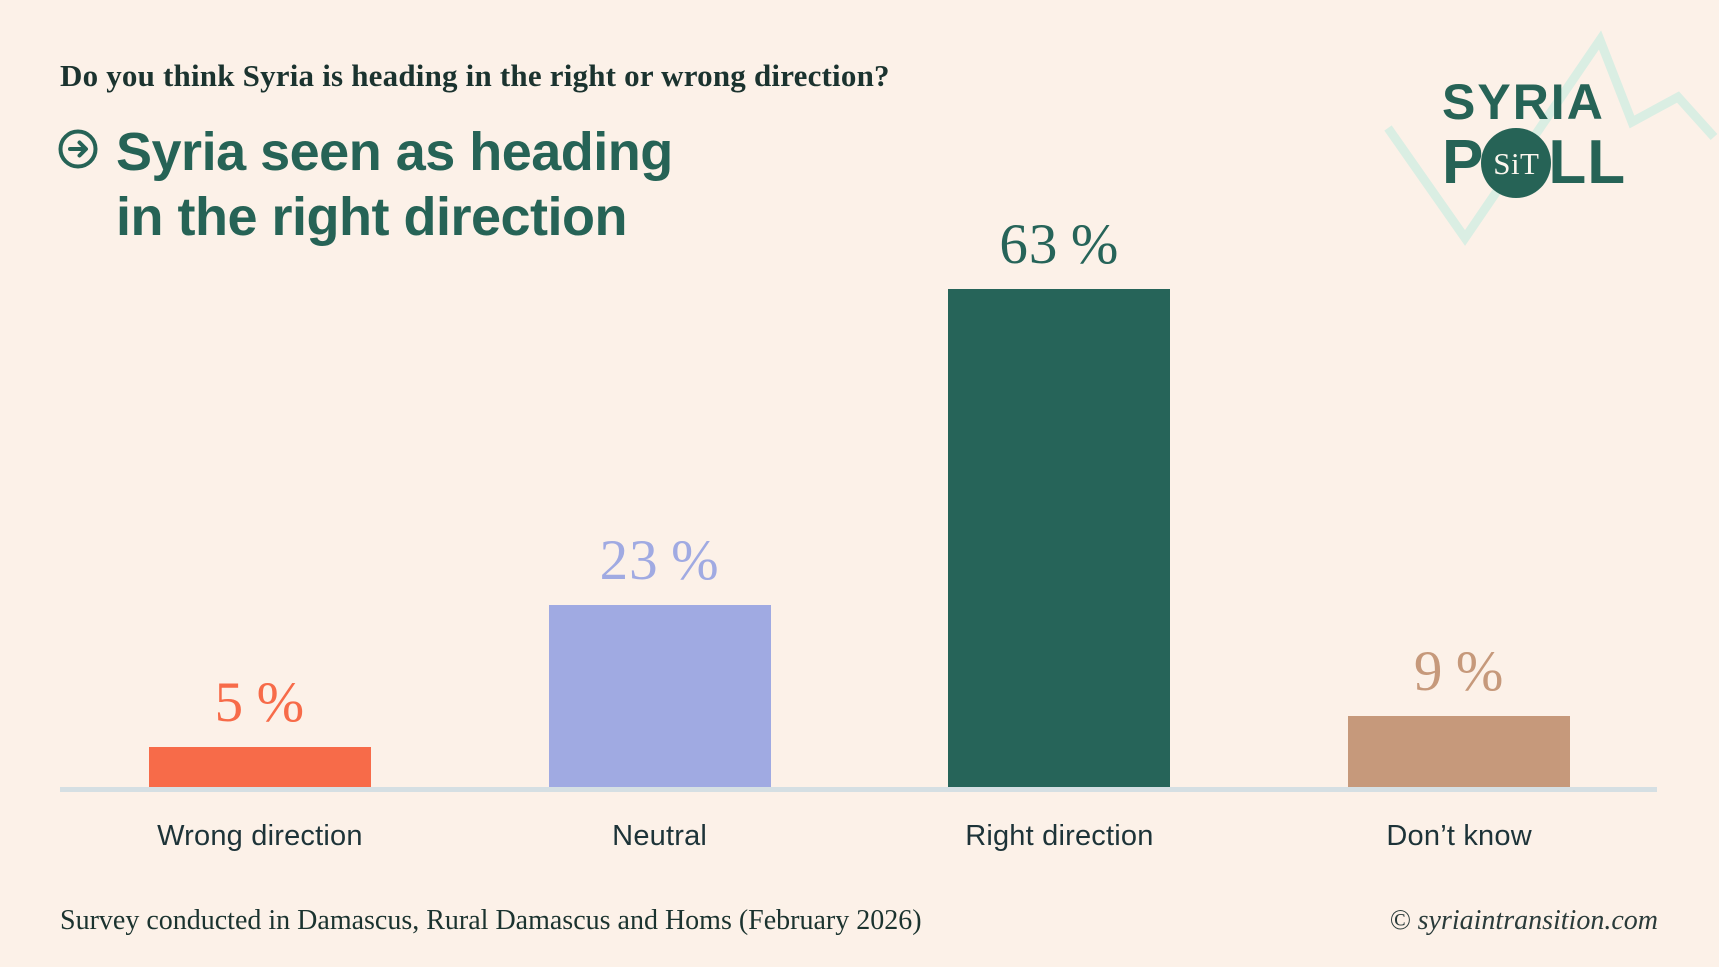  I want to click on logo-text: SYRIA P SiT LL, so click(1534, 137).